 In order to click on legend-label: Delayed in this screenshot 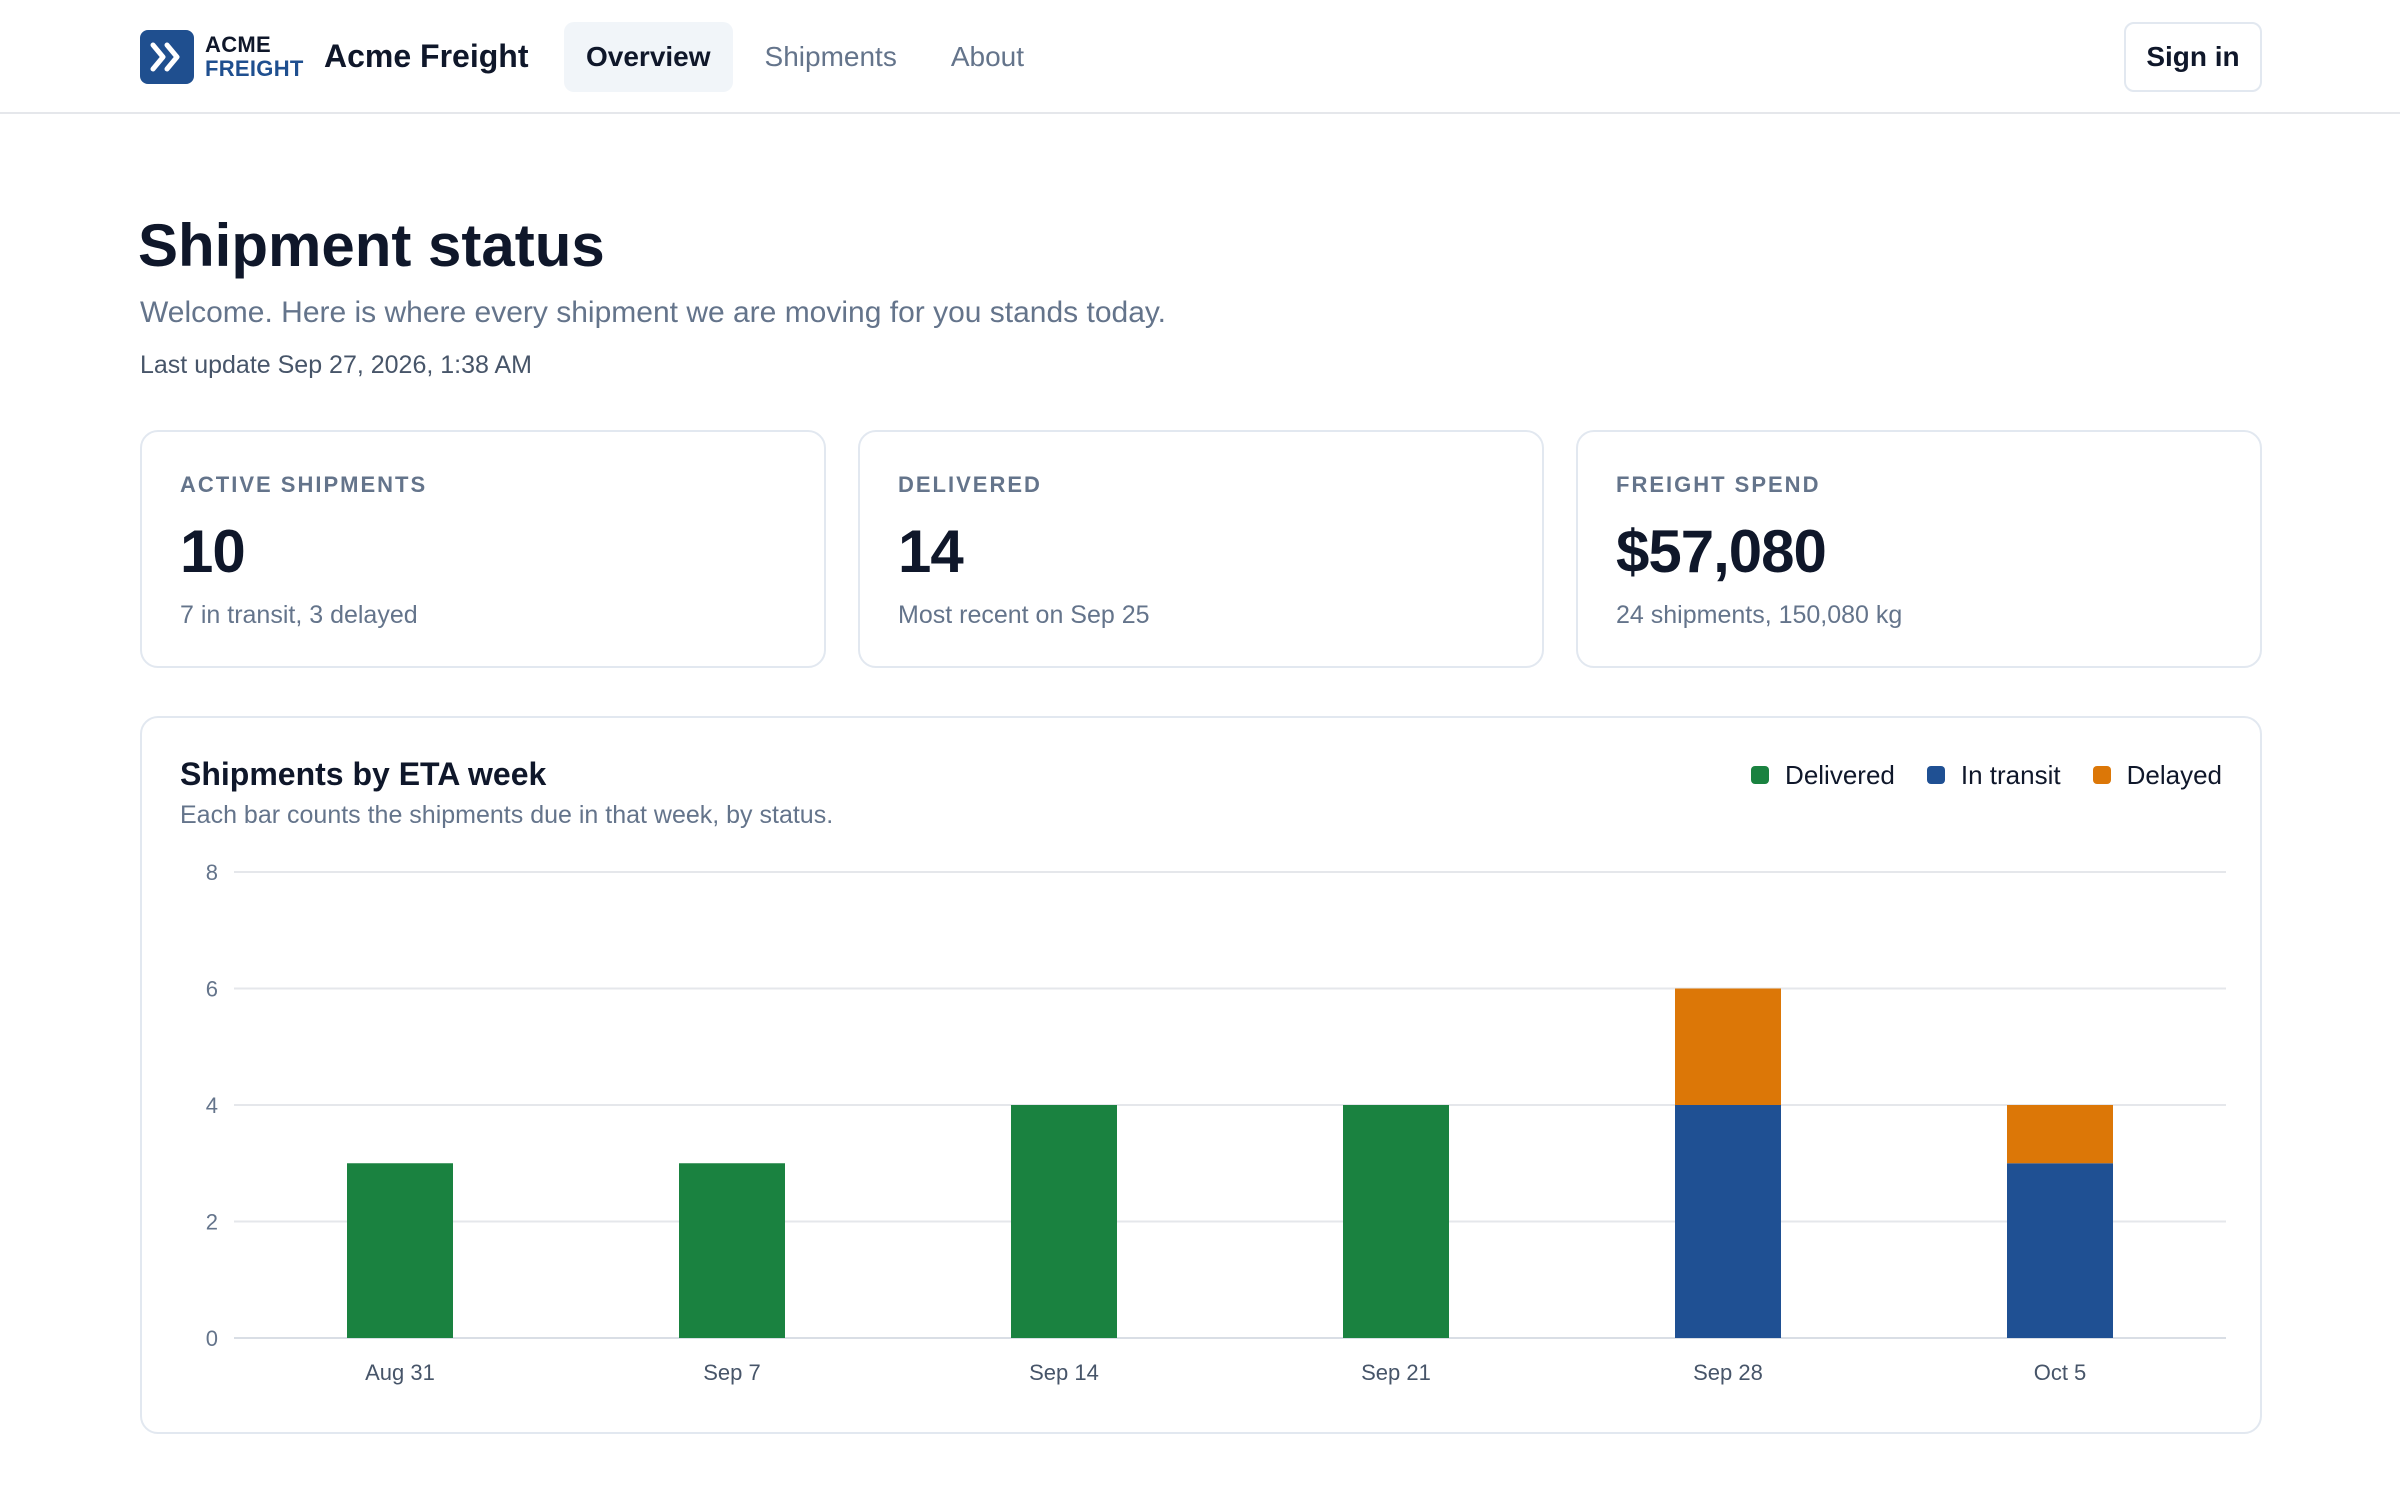, I will do `click(2174, 775)`.